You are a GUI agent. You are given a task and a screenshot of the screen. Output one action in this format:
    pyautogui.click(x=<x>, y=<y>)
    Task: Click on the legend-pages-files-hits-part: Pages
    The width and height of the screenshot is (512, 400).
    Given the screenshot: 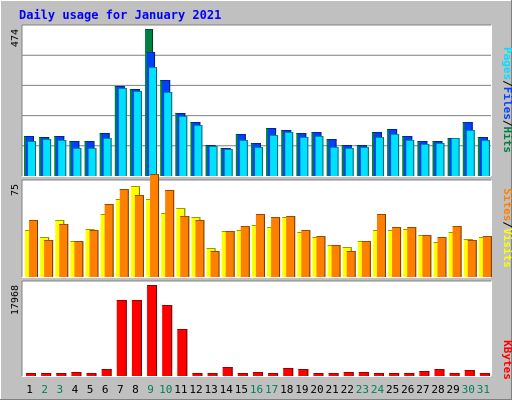 What is the action you would take?
    pyautogui.click(x=506, y=63)
    